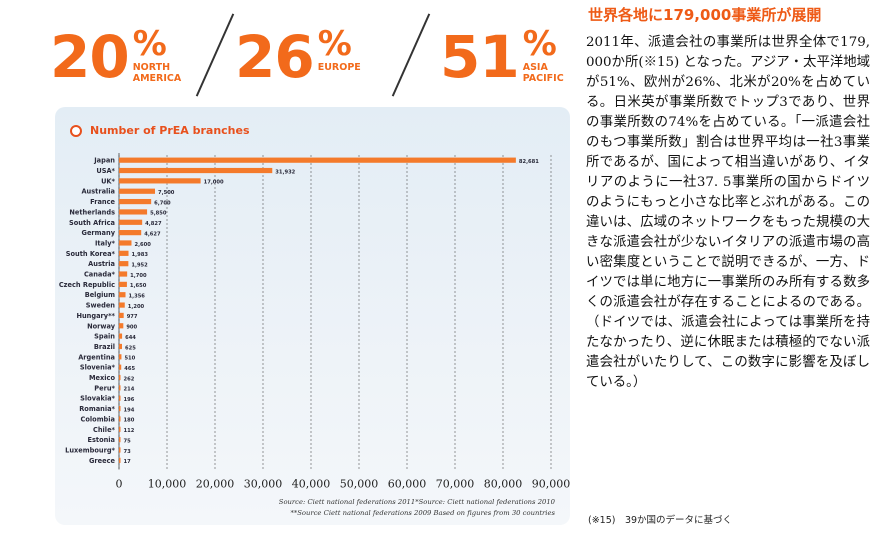 This screenshot has height=535, width=892. Describe the element at coordinates (102, 461) in the screenshot. I see `category-label: Greece` at that location.